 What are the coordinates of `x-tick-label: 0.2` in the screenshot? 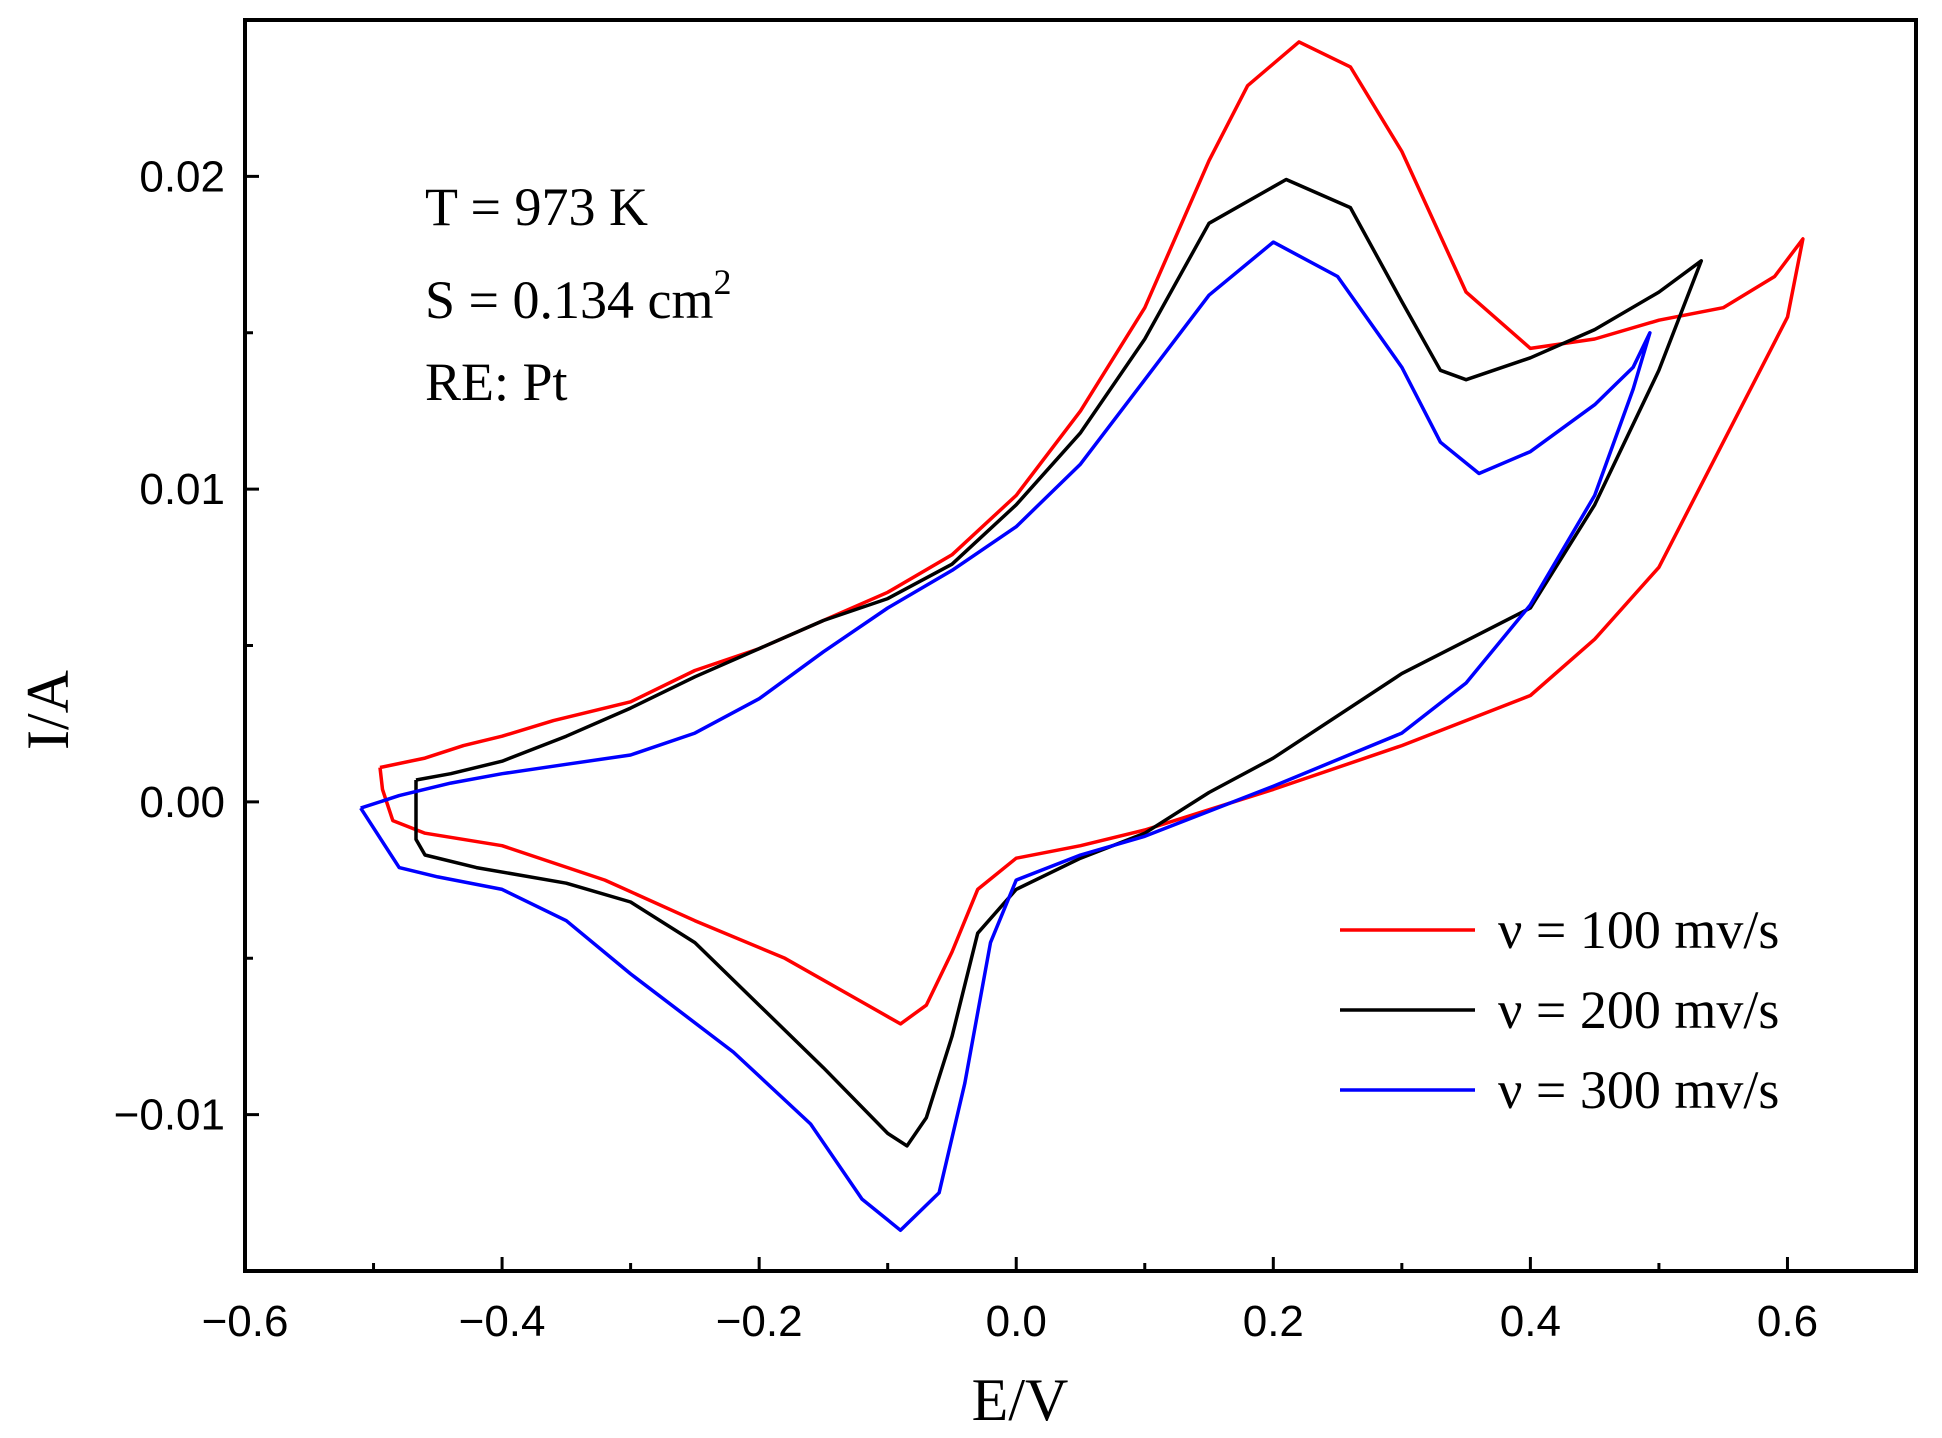 It's located at (1273, 1321).